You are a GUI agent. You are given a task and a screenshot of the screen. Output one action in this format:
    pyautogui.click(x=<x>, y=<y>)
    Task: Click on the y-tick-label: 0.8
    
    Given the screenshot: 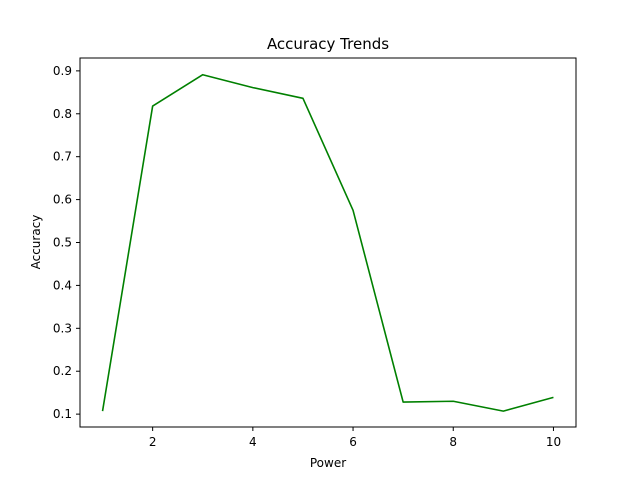 What is the action you would take?
    pyautogui.click(x=62, y=114)
    